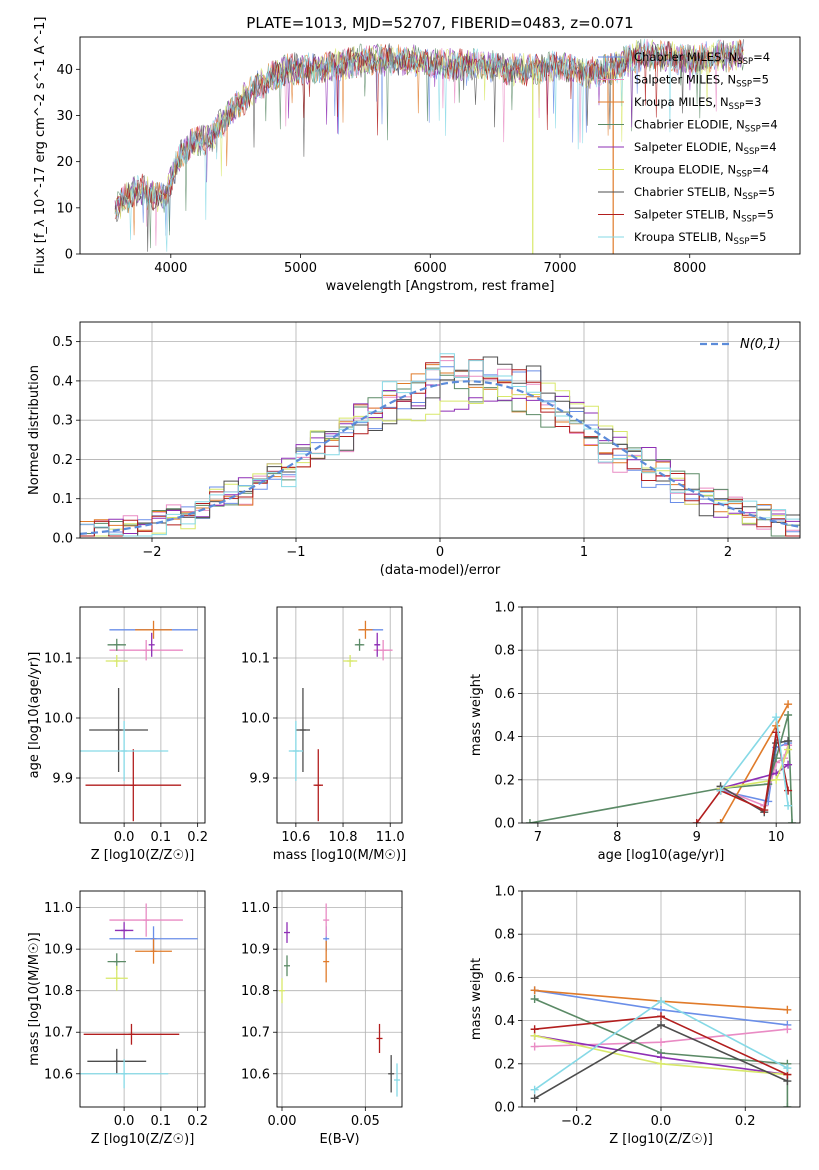 Image resolution: width=819 pixels, height=1170 pixels. Describe the element at coordinates (255, 719) in the screenshot. I see `y-tick-label: 10.0` at that location.